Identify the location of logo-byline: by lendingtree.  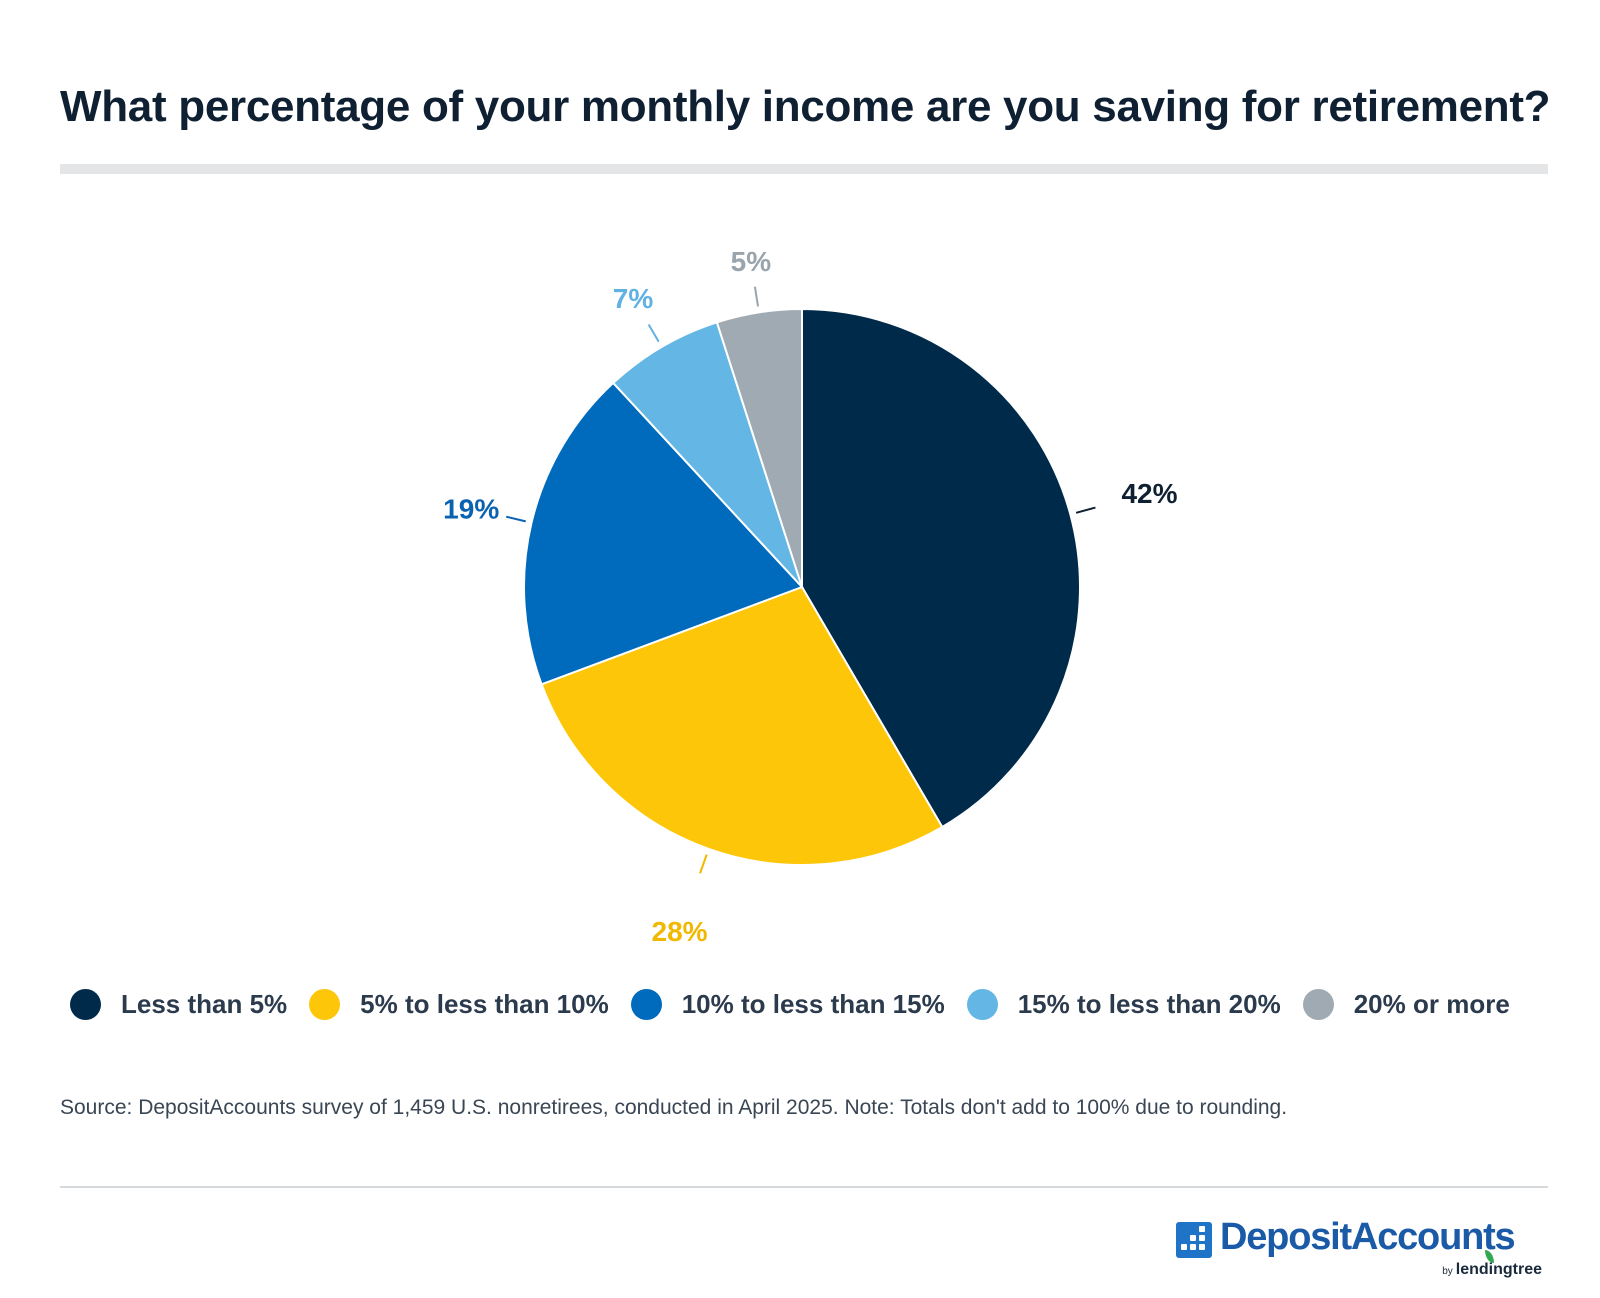
(1492, 1270).